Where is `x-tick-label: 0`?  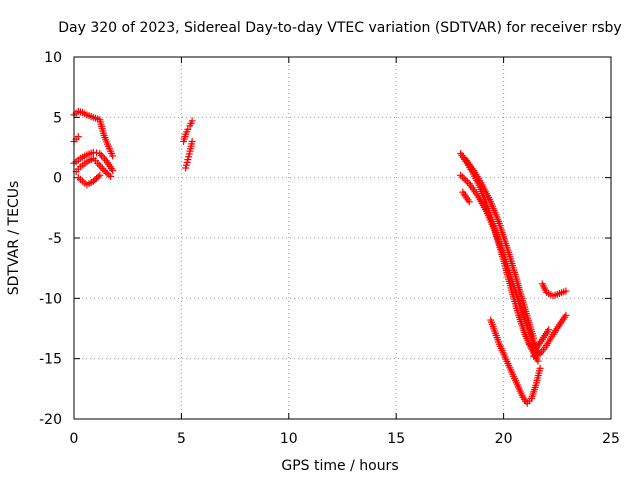 x-tick-label: 0 is located at coordinates (74, 439).